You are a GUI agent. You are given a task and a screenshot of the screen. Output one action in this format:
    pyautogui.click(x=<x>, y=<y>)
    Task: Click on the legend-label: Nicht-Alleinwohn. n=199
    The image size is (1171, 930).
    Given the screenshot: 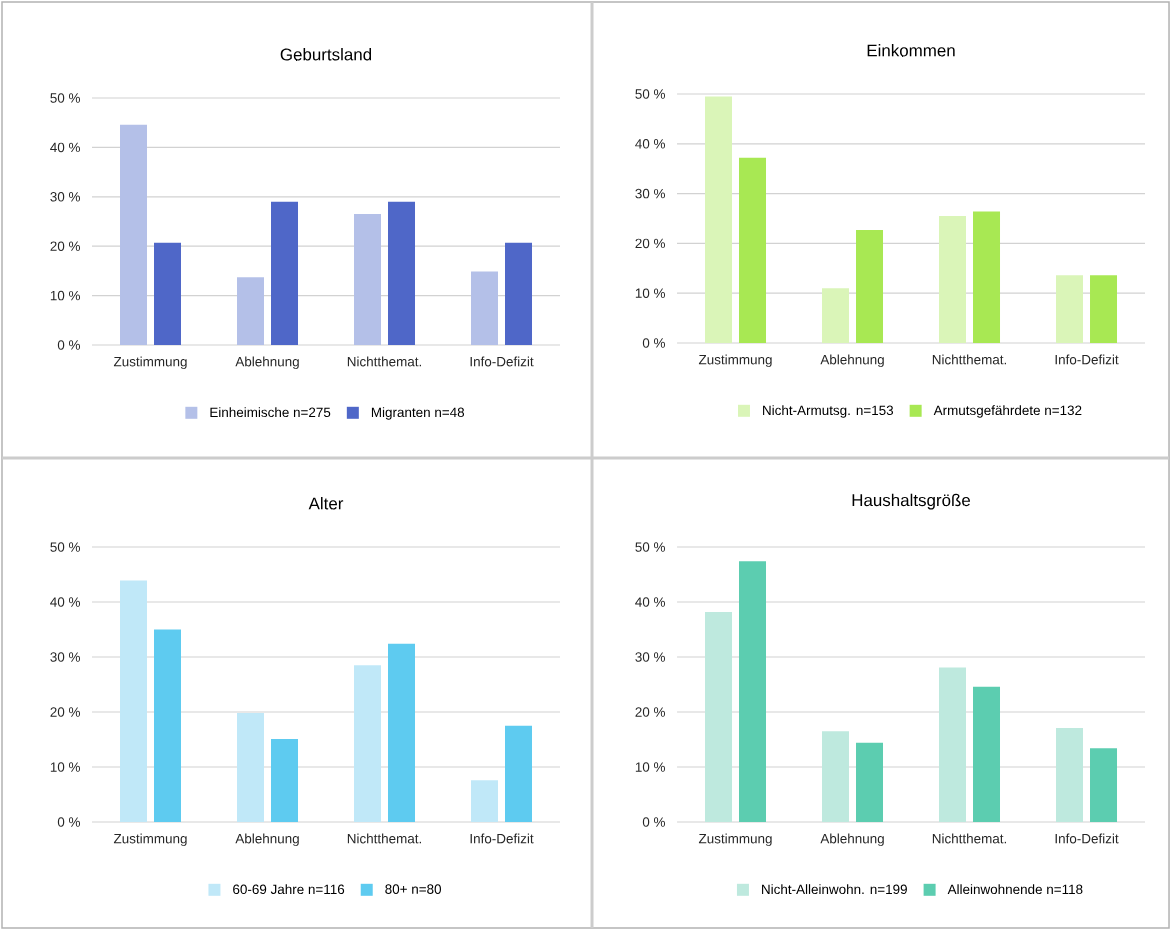 What is the action you would take?
    pyautogui.click(x=834, y=889)
    